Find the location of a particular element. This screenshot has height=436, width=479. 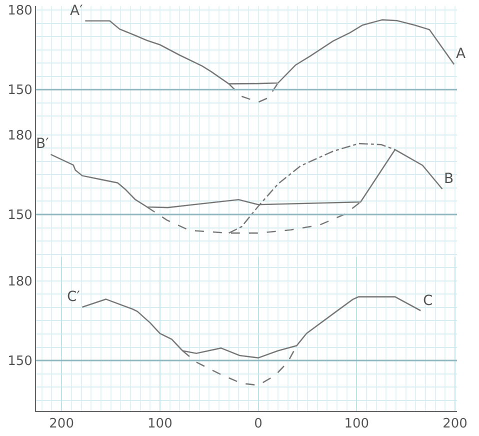

annotation: A is located at coordinates (461, 54).